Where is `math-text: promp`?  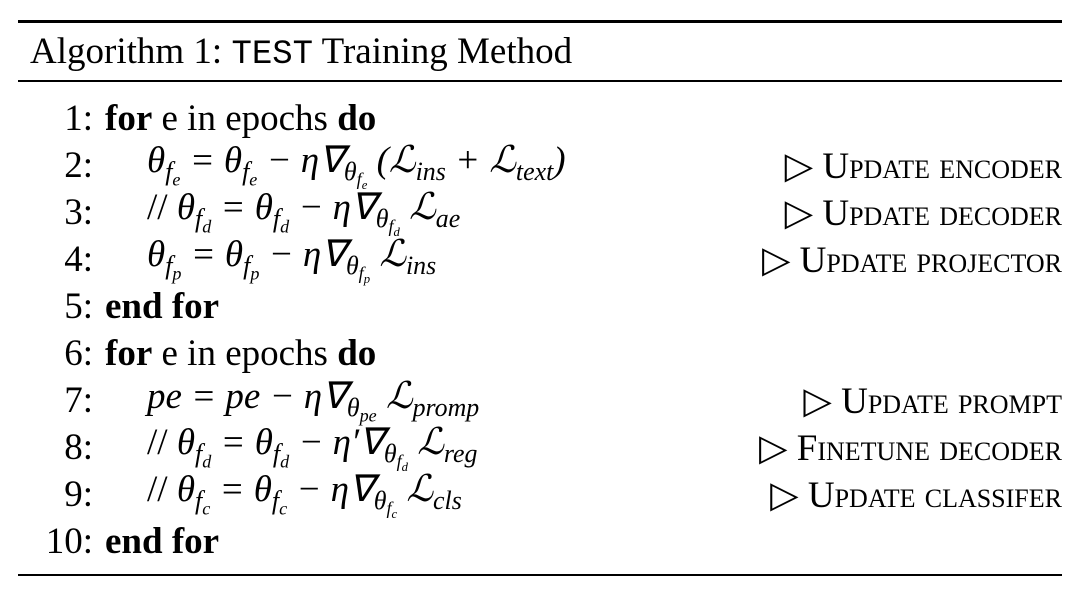 math-text: promp is located at coordinates (446, 408).